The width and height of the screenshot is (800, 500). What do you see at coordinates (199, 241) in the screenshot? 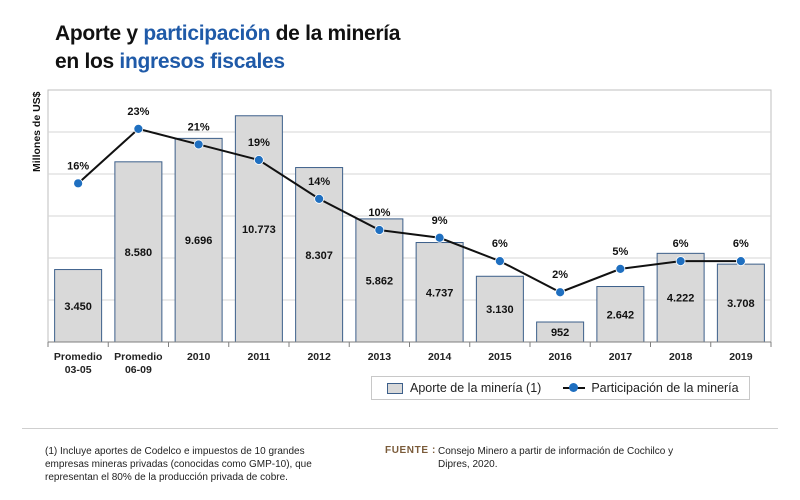
I see `bar-value-label: 9.696` at bounding box center [199, 241].